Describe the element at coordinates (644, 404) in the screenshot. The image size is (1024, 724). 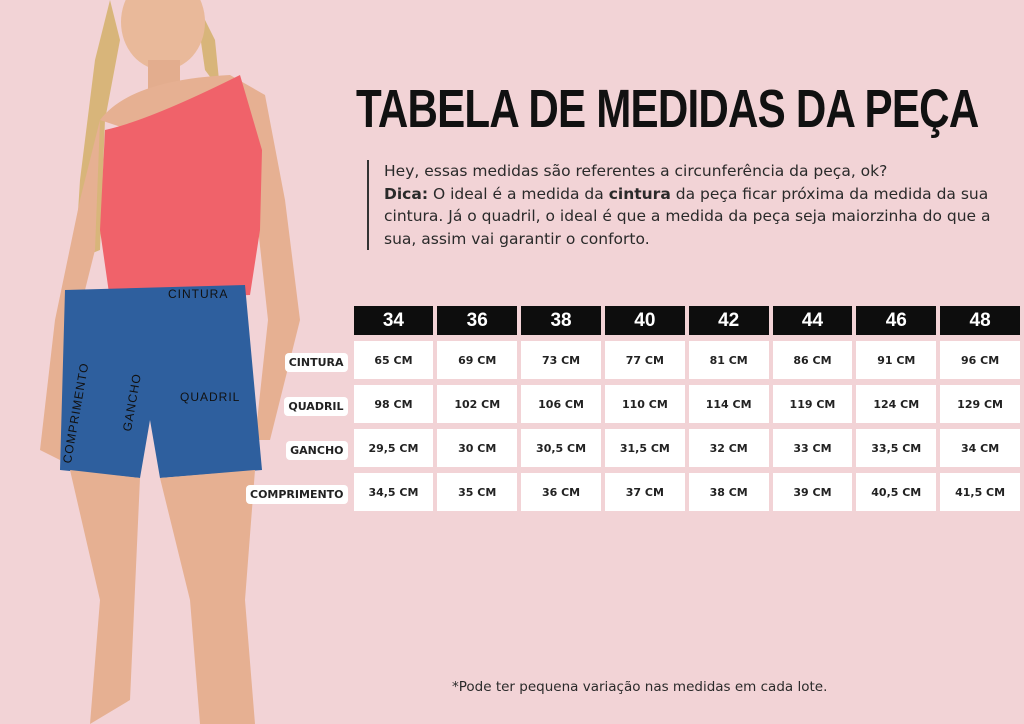
I see `table-cell: 110 CM` at that location.